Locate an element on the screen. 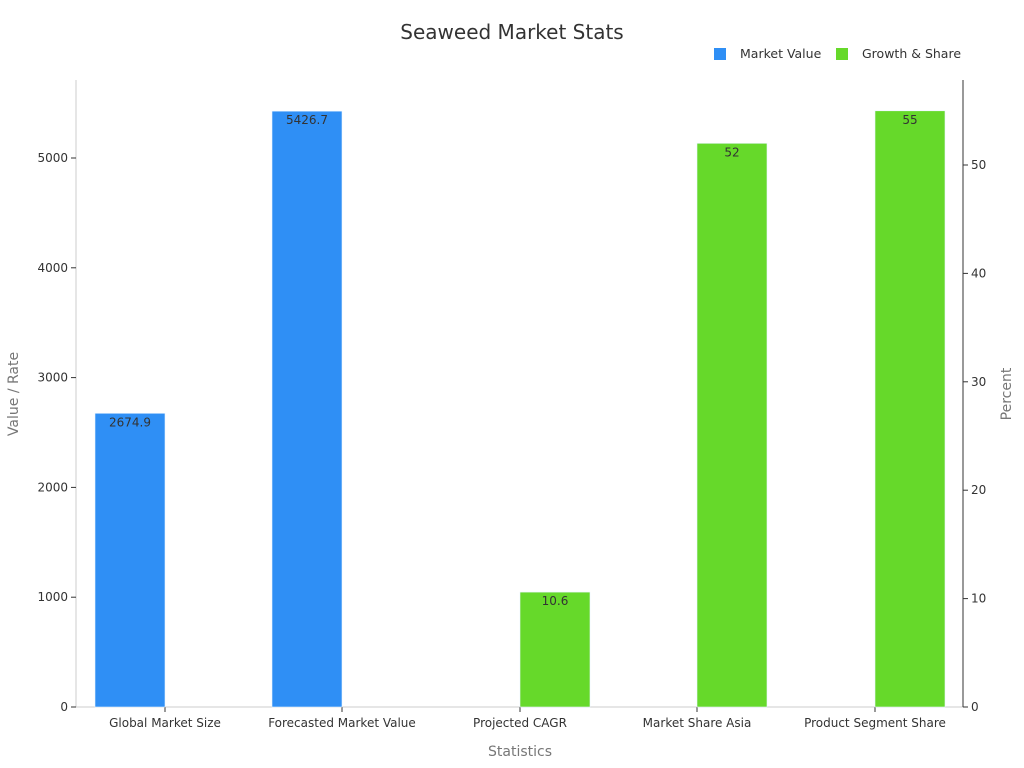 This screenshot has height=768, width=1024. bar-value-label: 5426.7 is located at coordinates (307, 120).